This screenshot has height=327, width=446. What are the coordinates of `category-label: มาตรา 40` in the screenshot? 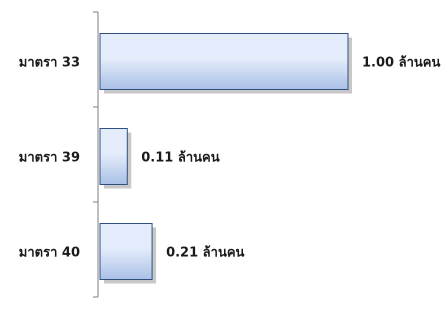 It's located at (49, 253).